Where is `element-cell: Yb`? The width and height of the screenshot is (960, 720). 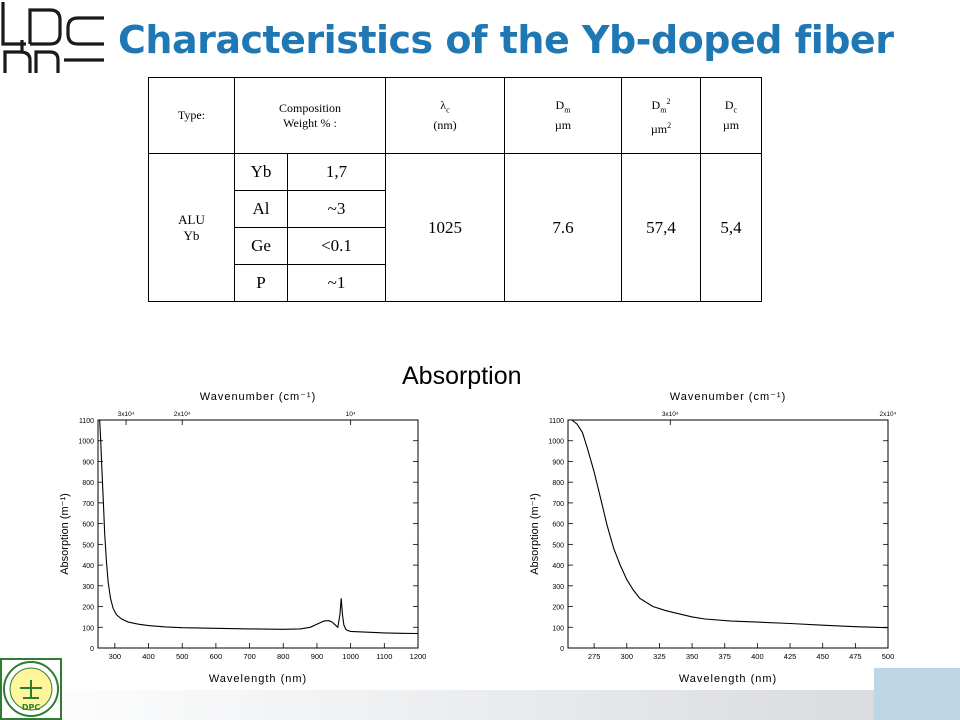
element-cell: Yb is located at coordinates (261, 172).